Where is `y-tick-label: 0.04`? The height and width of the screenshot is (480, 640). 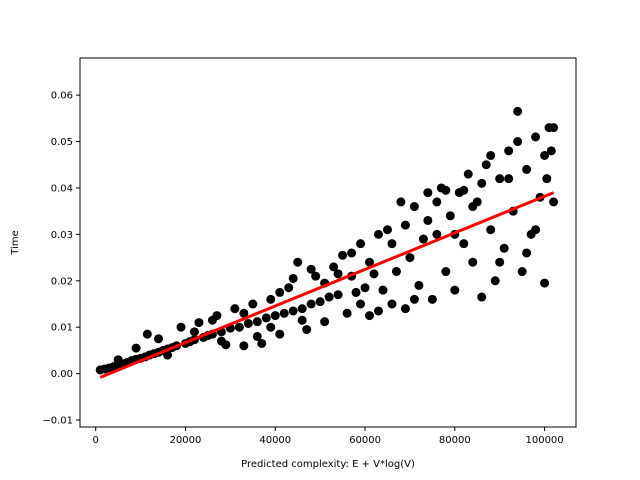 y-tick-label: 0.04 is located at coordinates (62, 188).